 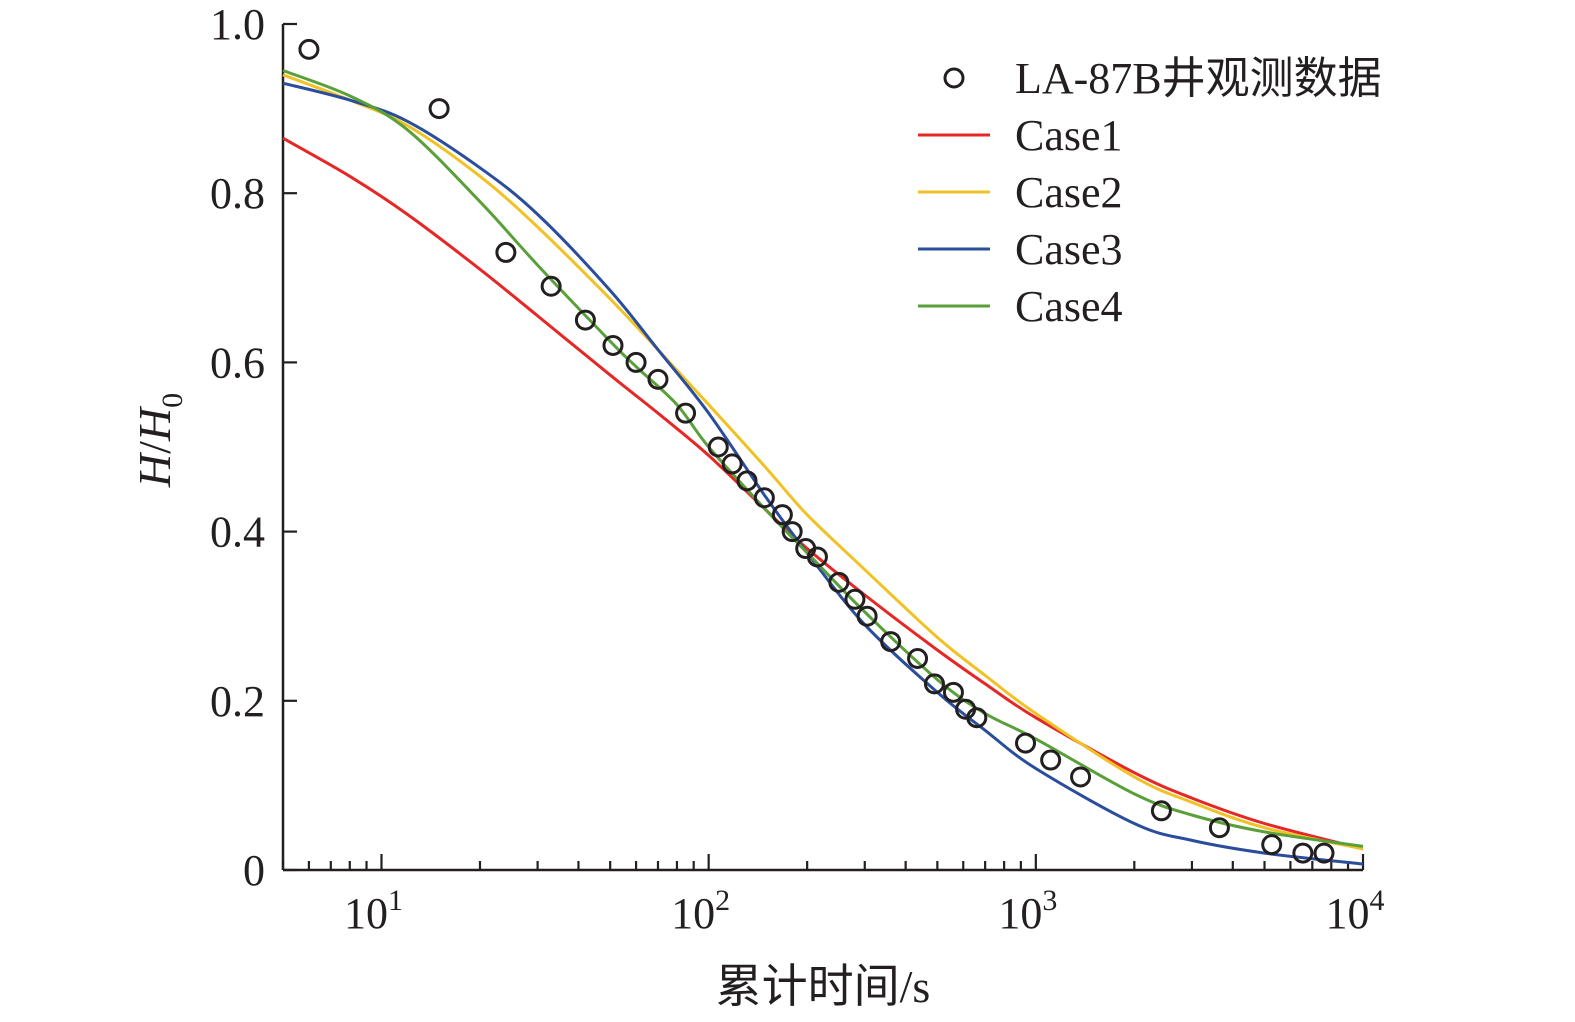 What do you see at coordinates (237, 362) in the screenshot?
I see `y-tick-label: 0.6` at bounding box center [237, 362].